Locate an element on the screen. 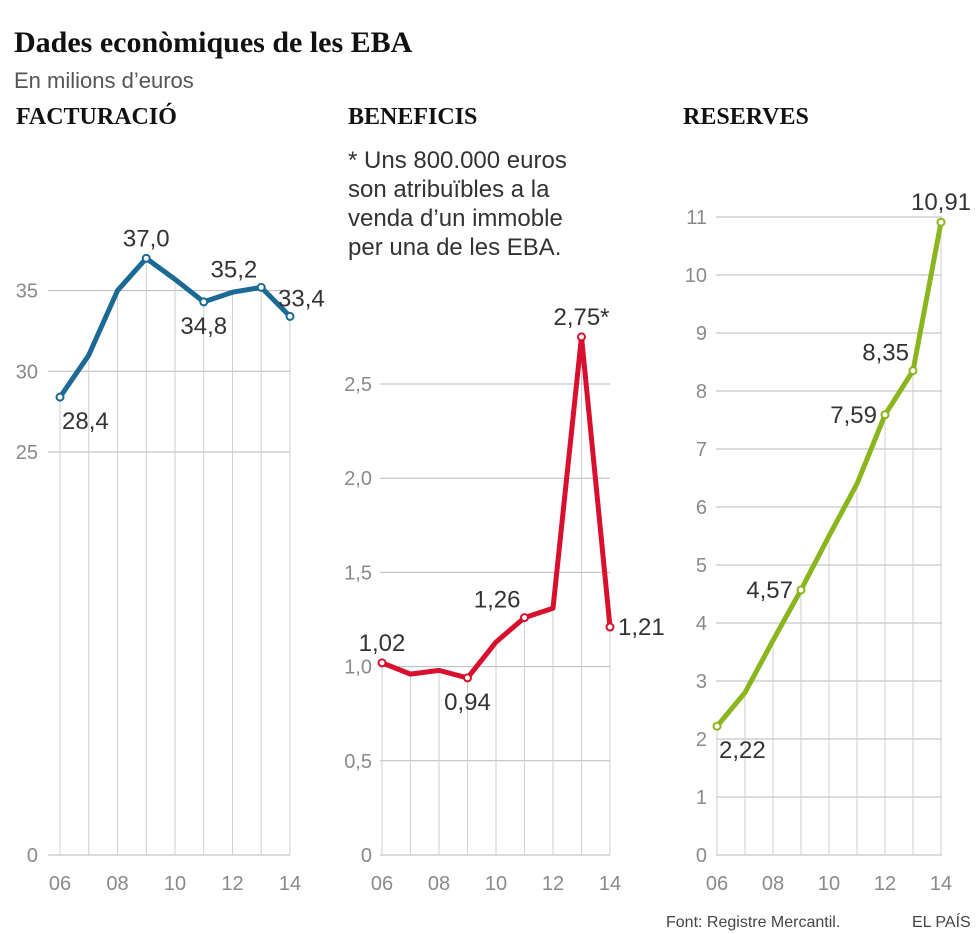  data-label: 35,2 is located at coordinates (234, 269).